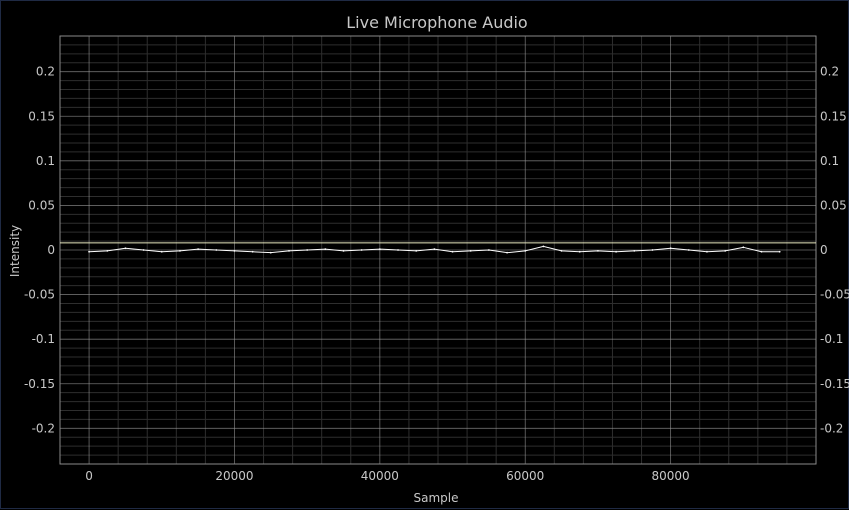  I want to click on y-tick-label-right: 0, so click(824, 250).